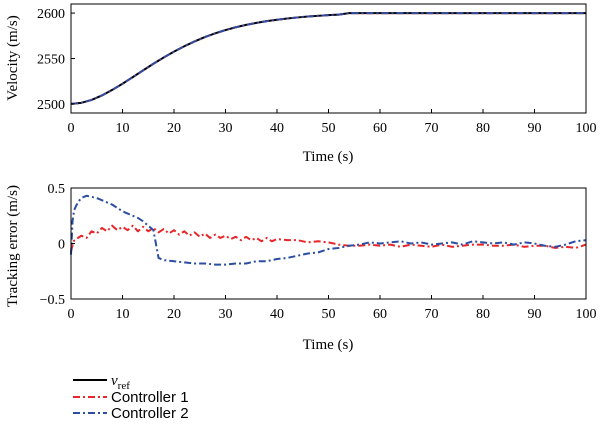 This screenshot has height=425, width=600. Describe the element at coordinates (61, 245) in the screenshot. I see `error-y-tick-label: 0` at that location.